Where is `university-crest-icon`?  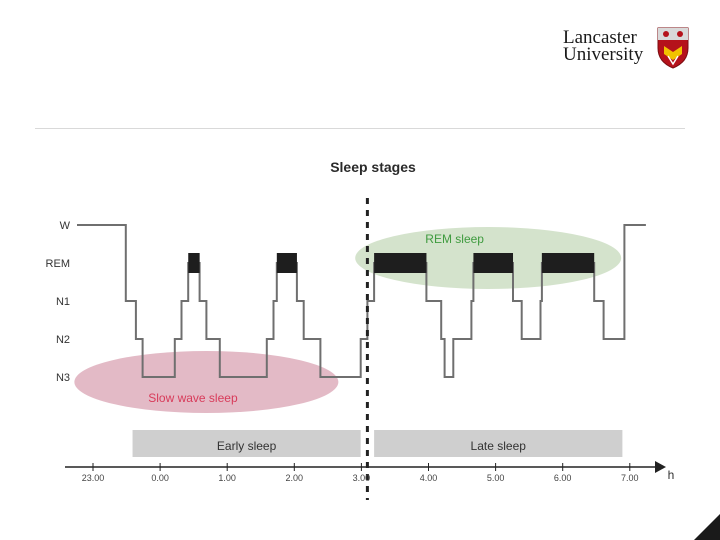 university-crest-icon is located at coordinates (673, 48).